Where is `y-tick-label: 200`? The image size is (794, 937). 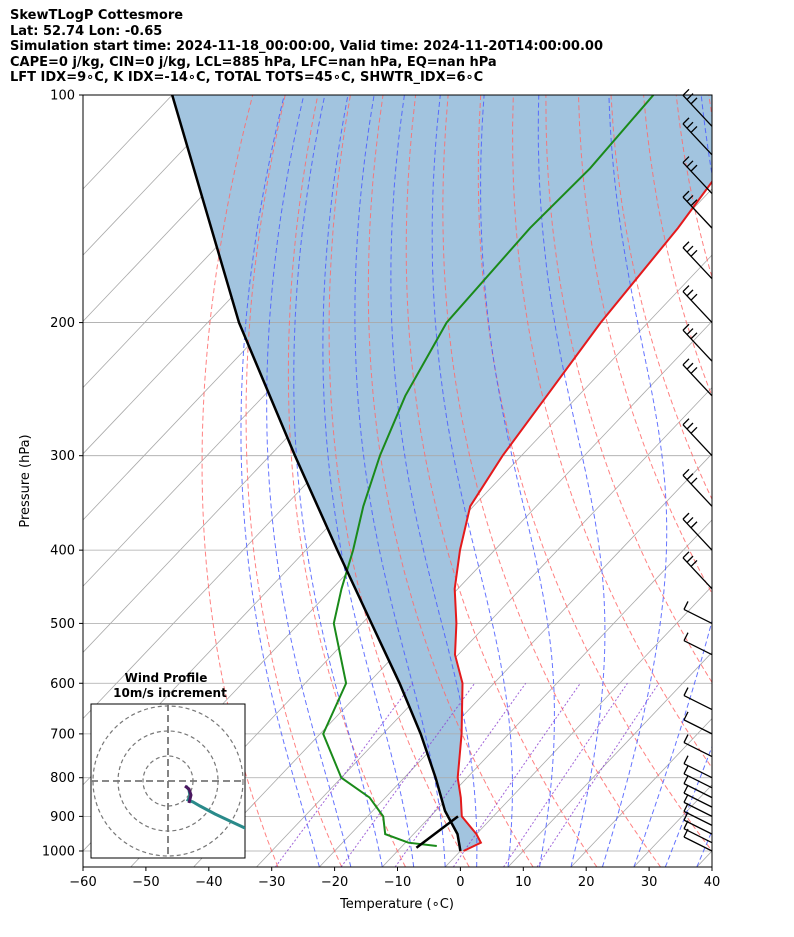 y-tick-label: 200 is located at coordinates (62, 323).